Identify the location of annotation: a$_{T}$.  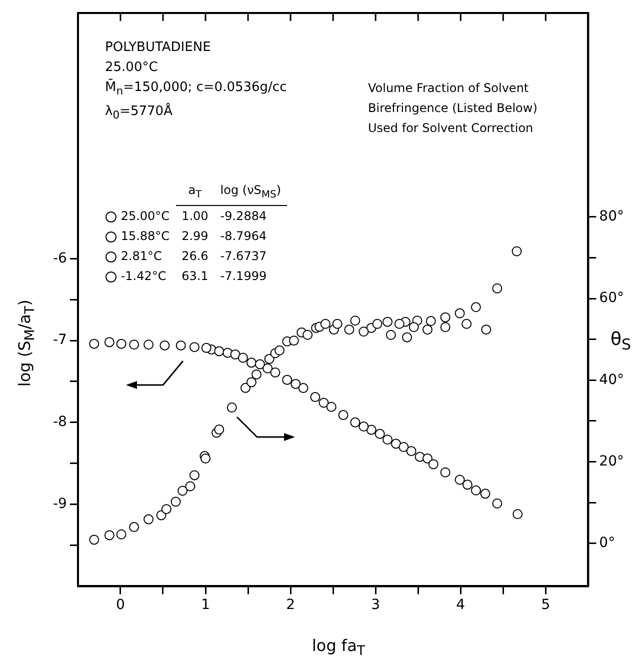
(195, 193).